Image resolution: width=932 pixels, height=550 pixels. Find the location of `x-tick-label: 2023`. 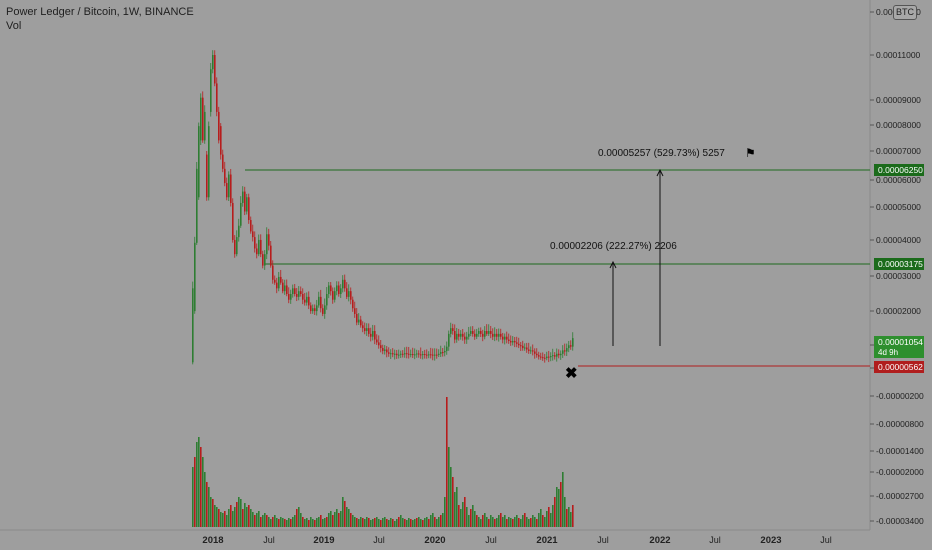

x-tick-label: 2023 is located at coordinates (770, 540).